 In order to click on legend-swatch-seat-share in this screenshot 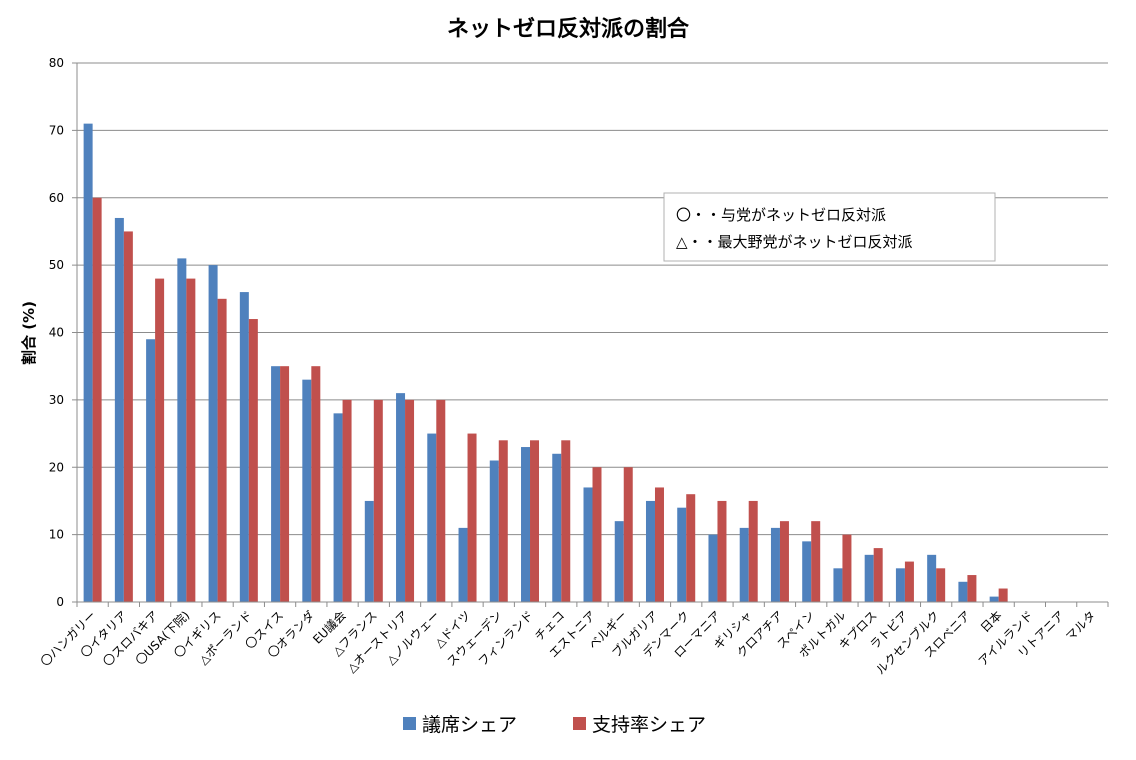, I will do `click(409, 723)`.